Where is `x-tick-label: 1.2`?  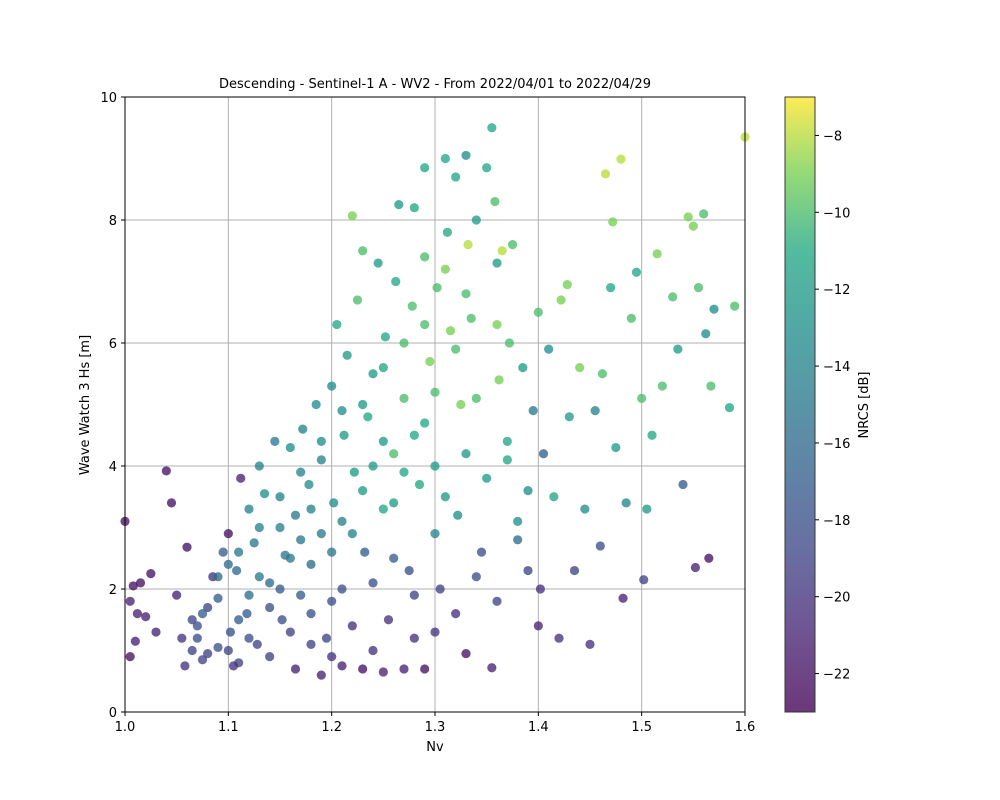 x-tick-label: 1.2 is located at coordinates (331, 727).